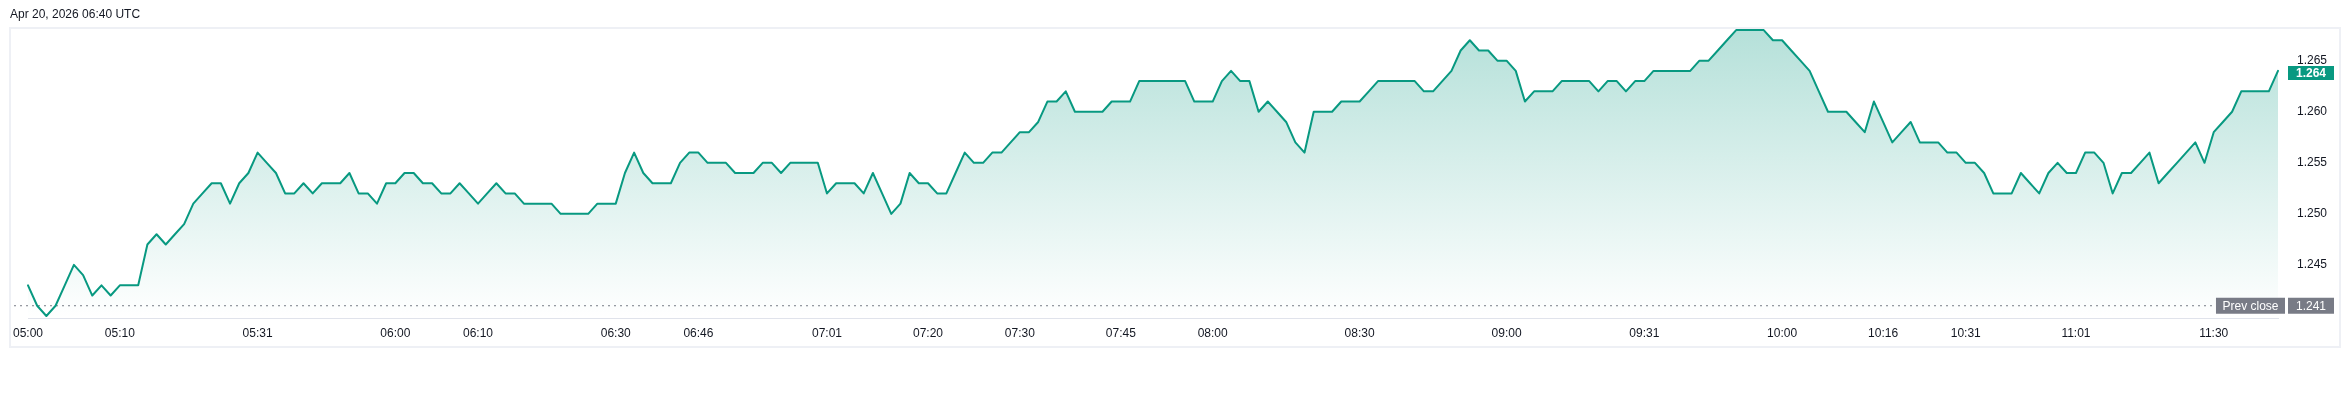 This screenshot has width=2350, height=407. I want to click on text: 1.241, so click(2311, 305).